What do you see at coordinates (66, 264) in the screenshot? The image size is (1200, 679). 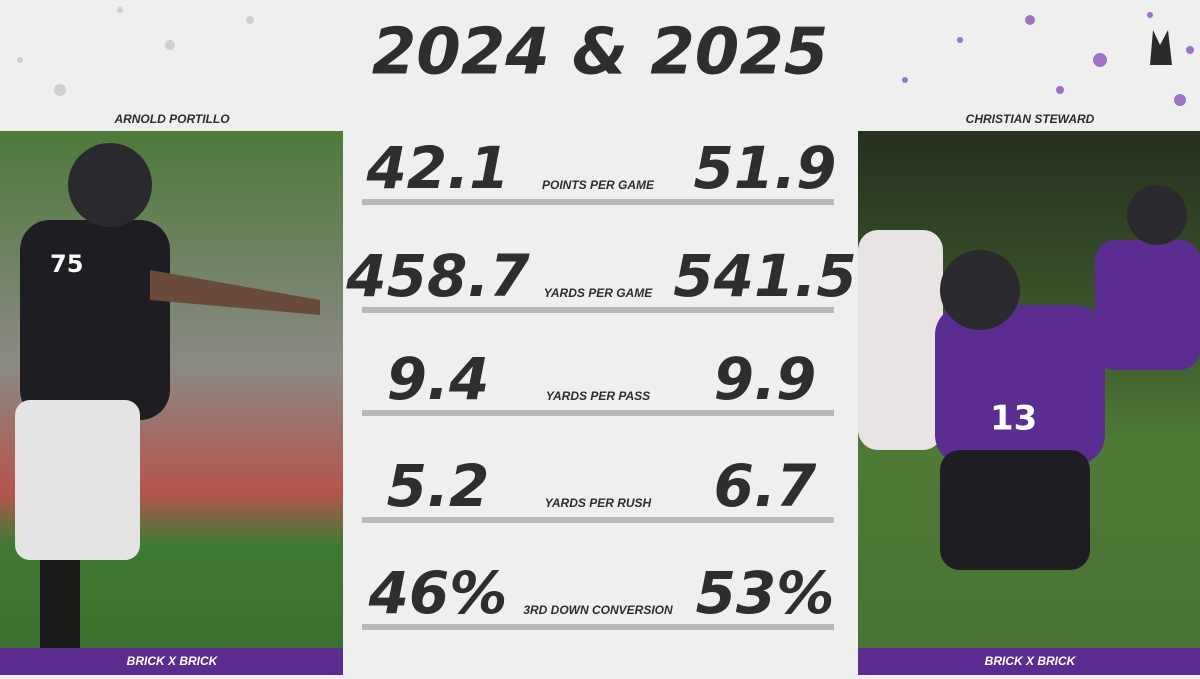 I see `svg-text: 75` at bounding box center [66, 264].